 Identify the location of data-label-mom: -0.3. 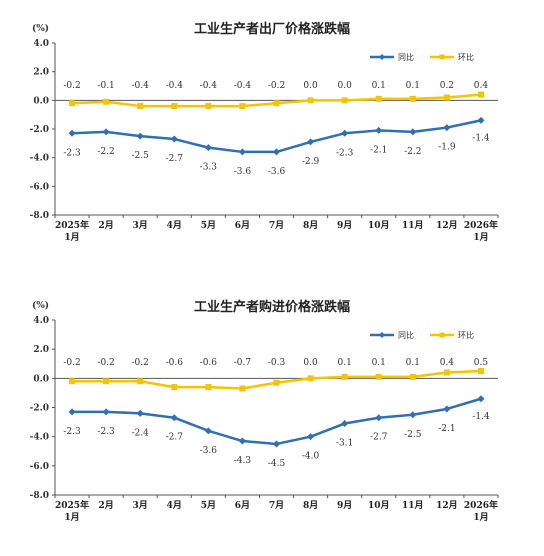
(277, 363).